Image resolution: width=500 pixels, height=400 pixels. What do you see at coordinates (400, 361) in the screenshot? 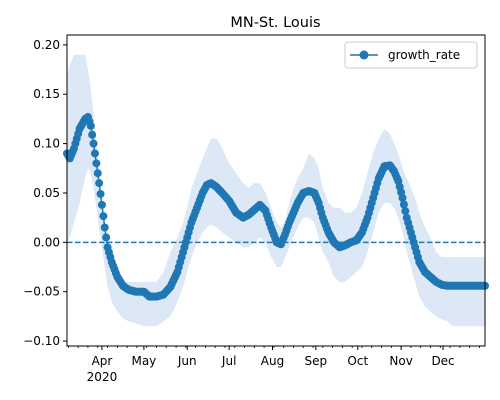
I see `x-tick-label: Nov` at bounding box center [400, 361].